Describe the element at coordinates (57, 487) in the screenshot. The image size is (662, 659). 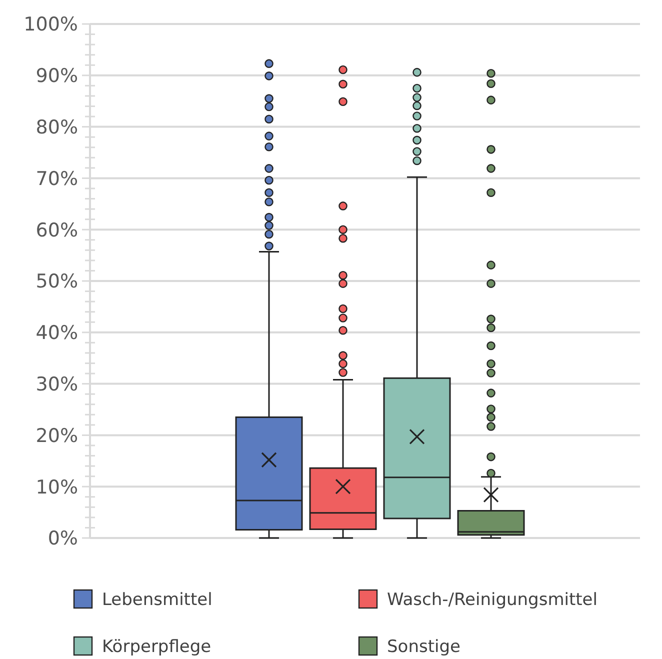
I see `y-tick-label: 10%` at that location.